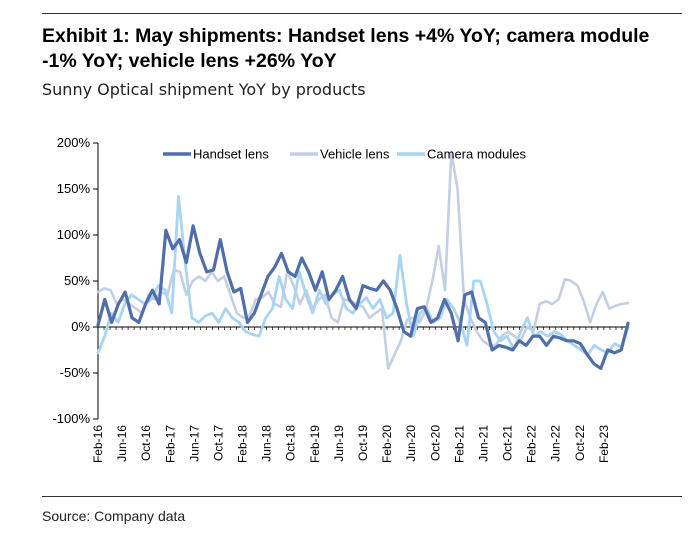 The image size is (700, 546). What do you see at coordinates (508, 443) in the screenshot?
I see `x-tick-label: Oct-21` at bounding box center [508, 443].